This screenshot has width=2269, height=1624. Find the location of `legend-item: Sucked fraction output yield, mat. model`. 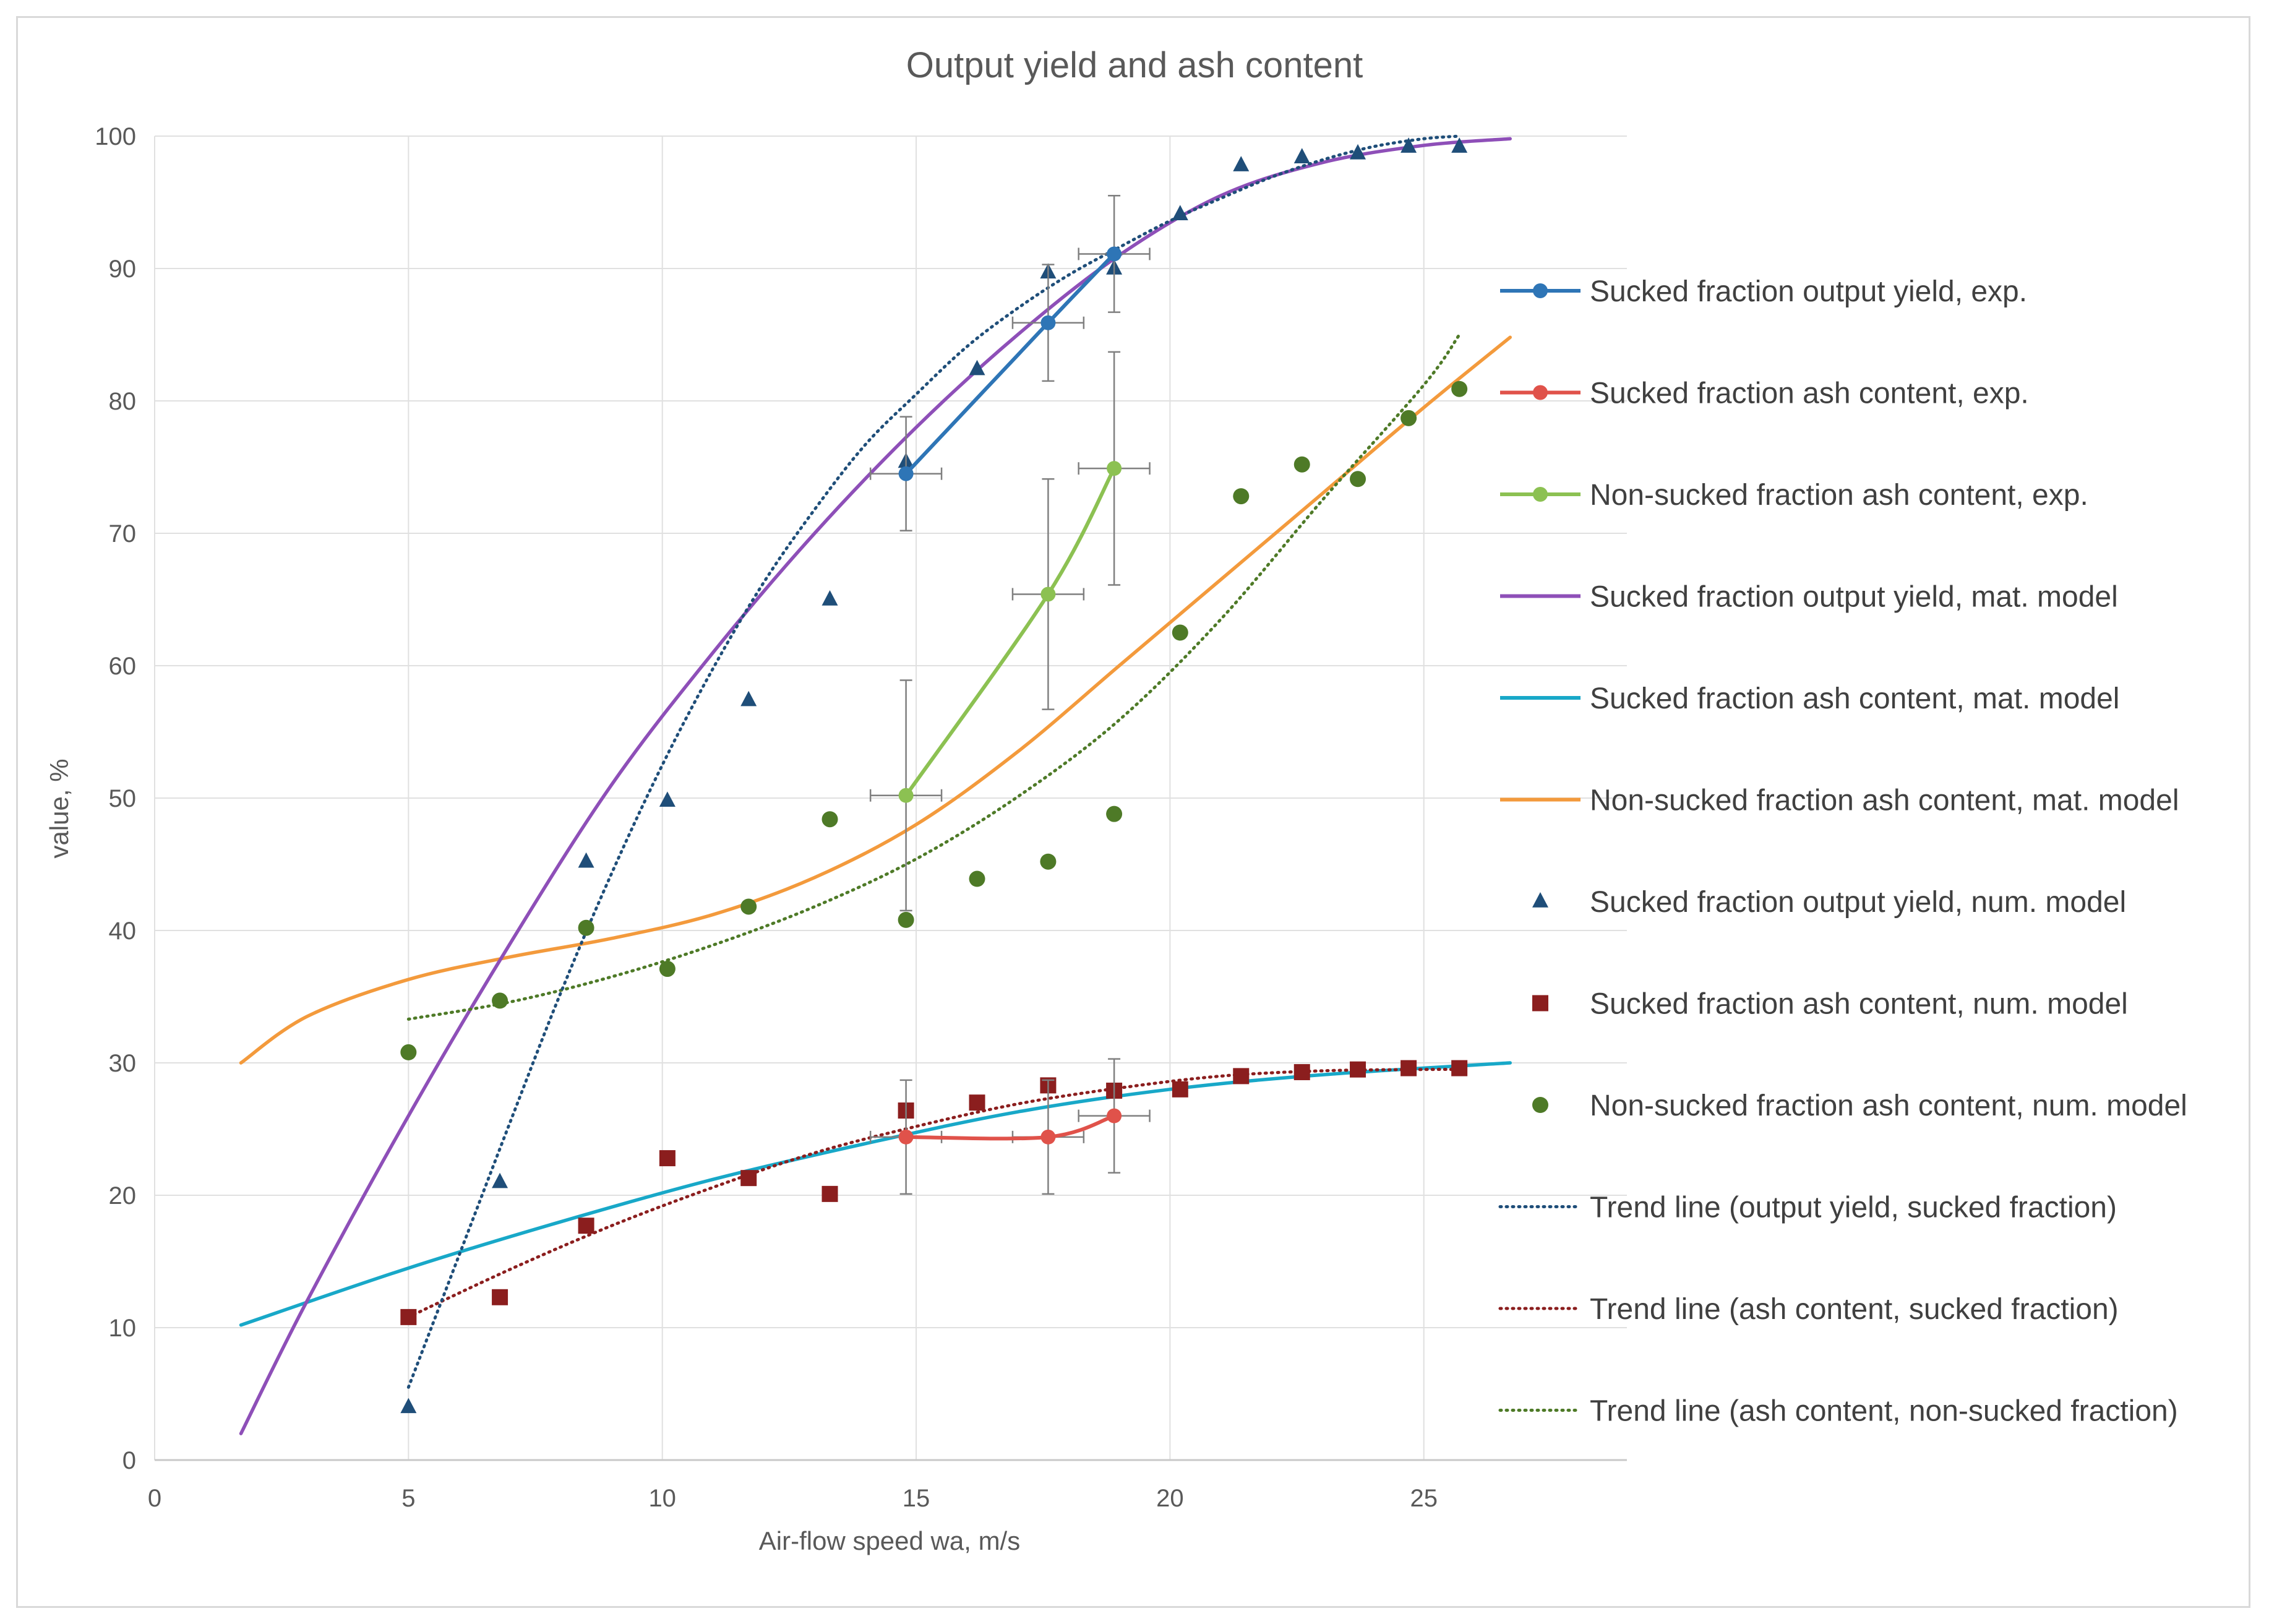

legend-item: Sucked fraction output yield, mat. model is located at coordinates (1809, 598).